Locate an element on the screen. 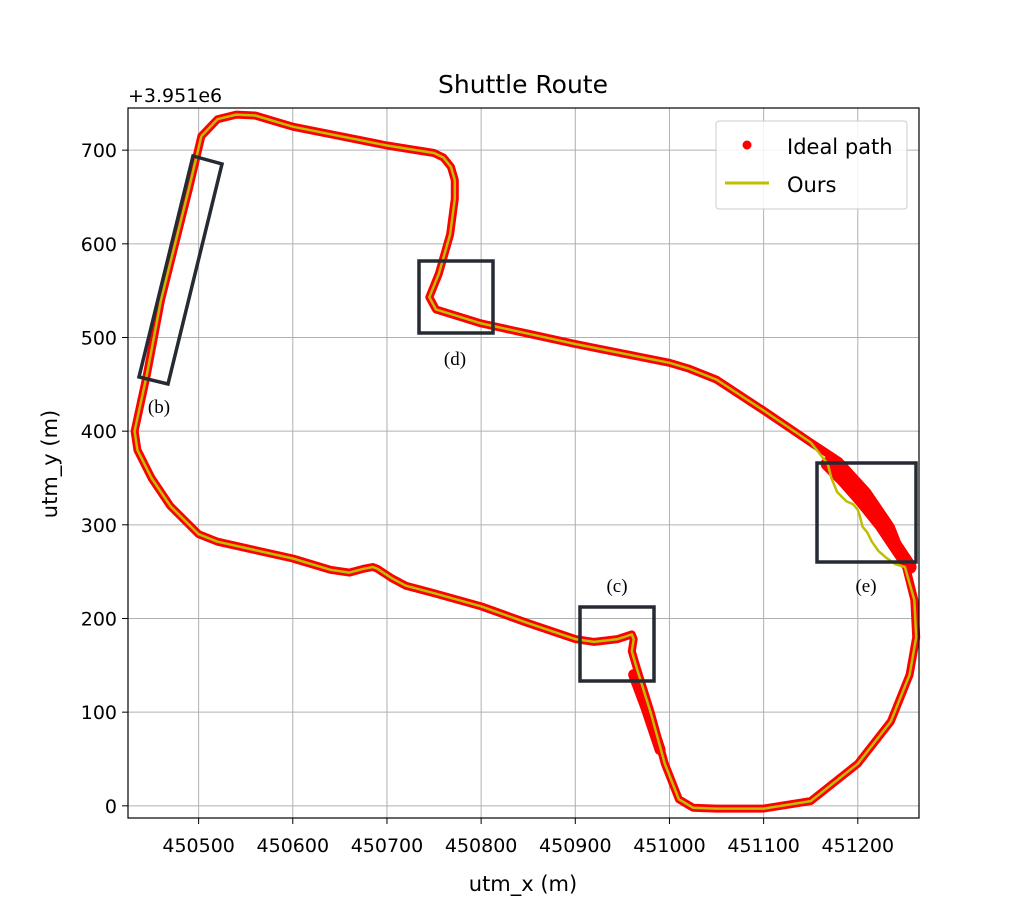 The width and height of the screenshot is (1021, 918). region-box-b is located at coordinates (180, 270).